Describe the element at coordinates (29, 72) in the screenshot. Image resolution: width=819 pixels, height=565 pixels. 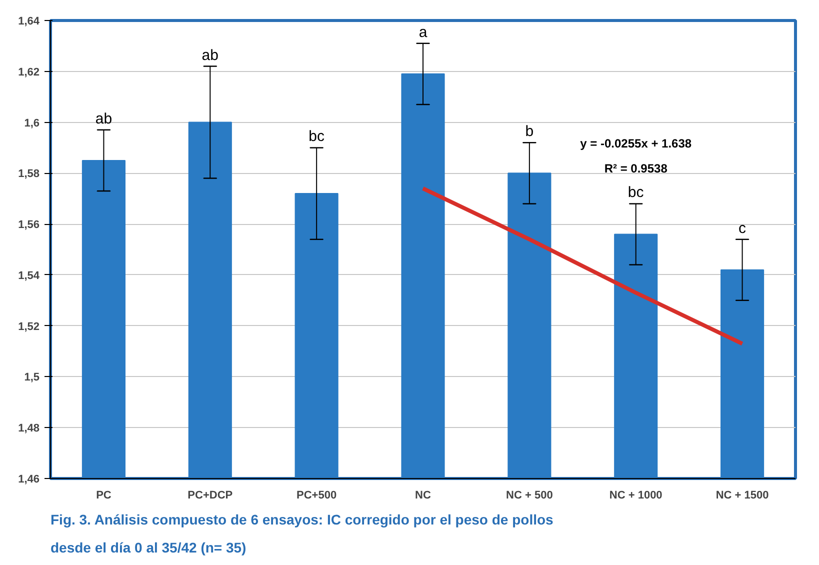
I see `y-tick-label: 1,62` at that location.